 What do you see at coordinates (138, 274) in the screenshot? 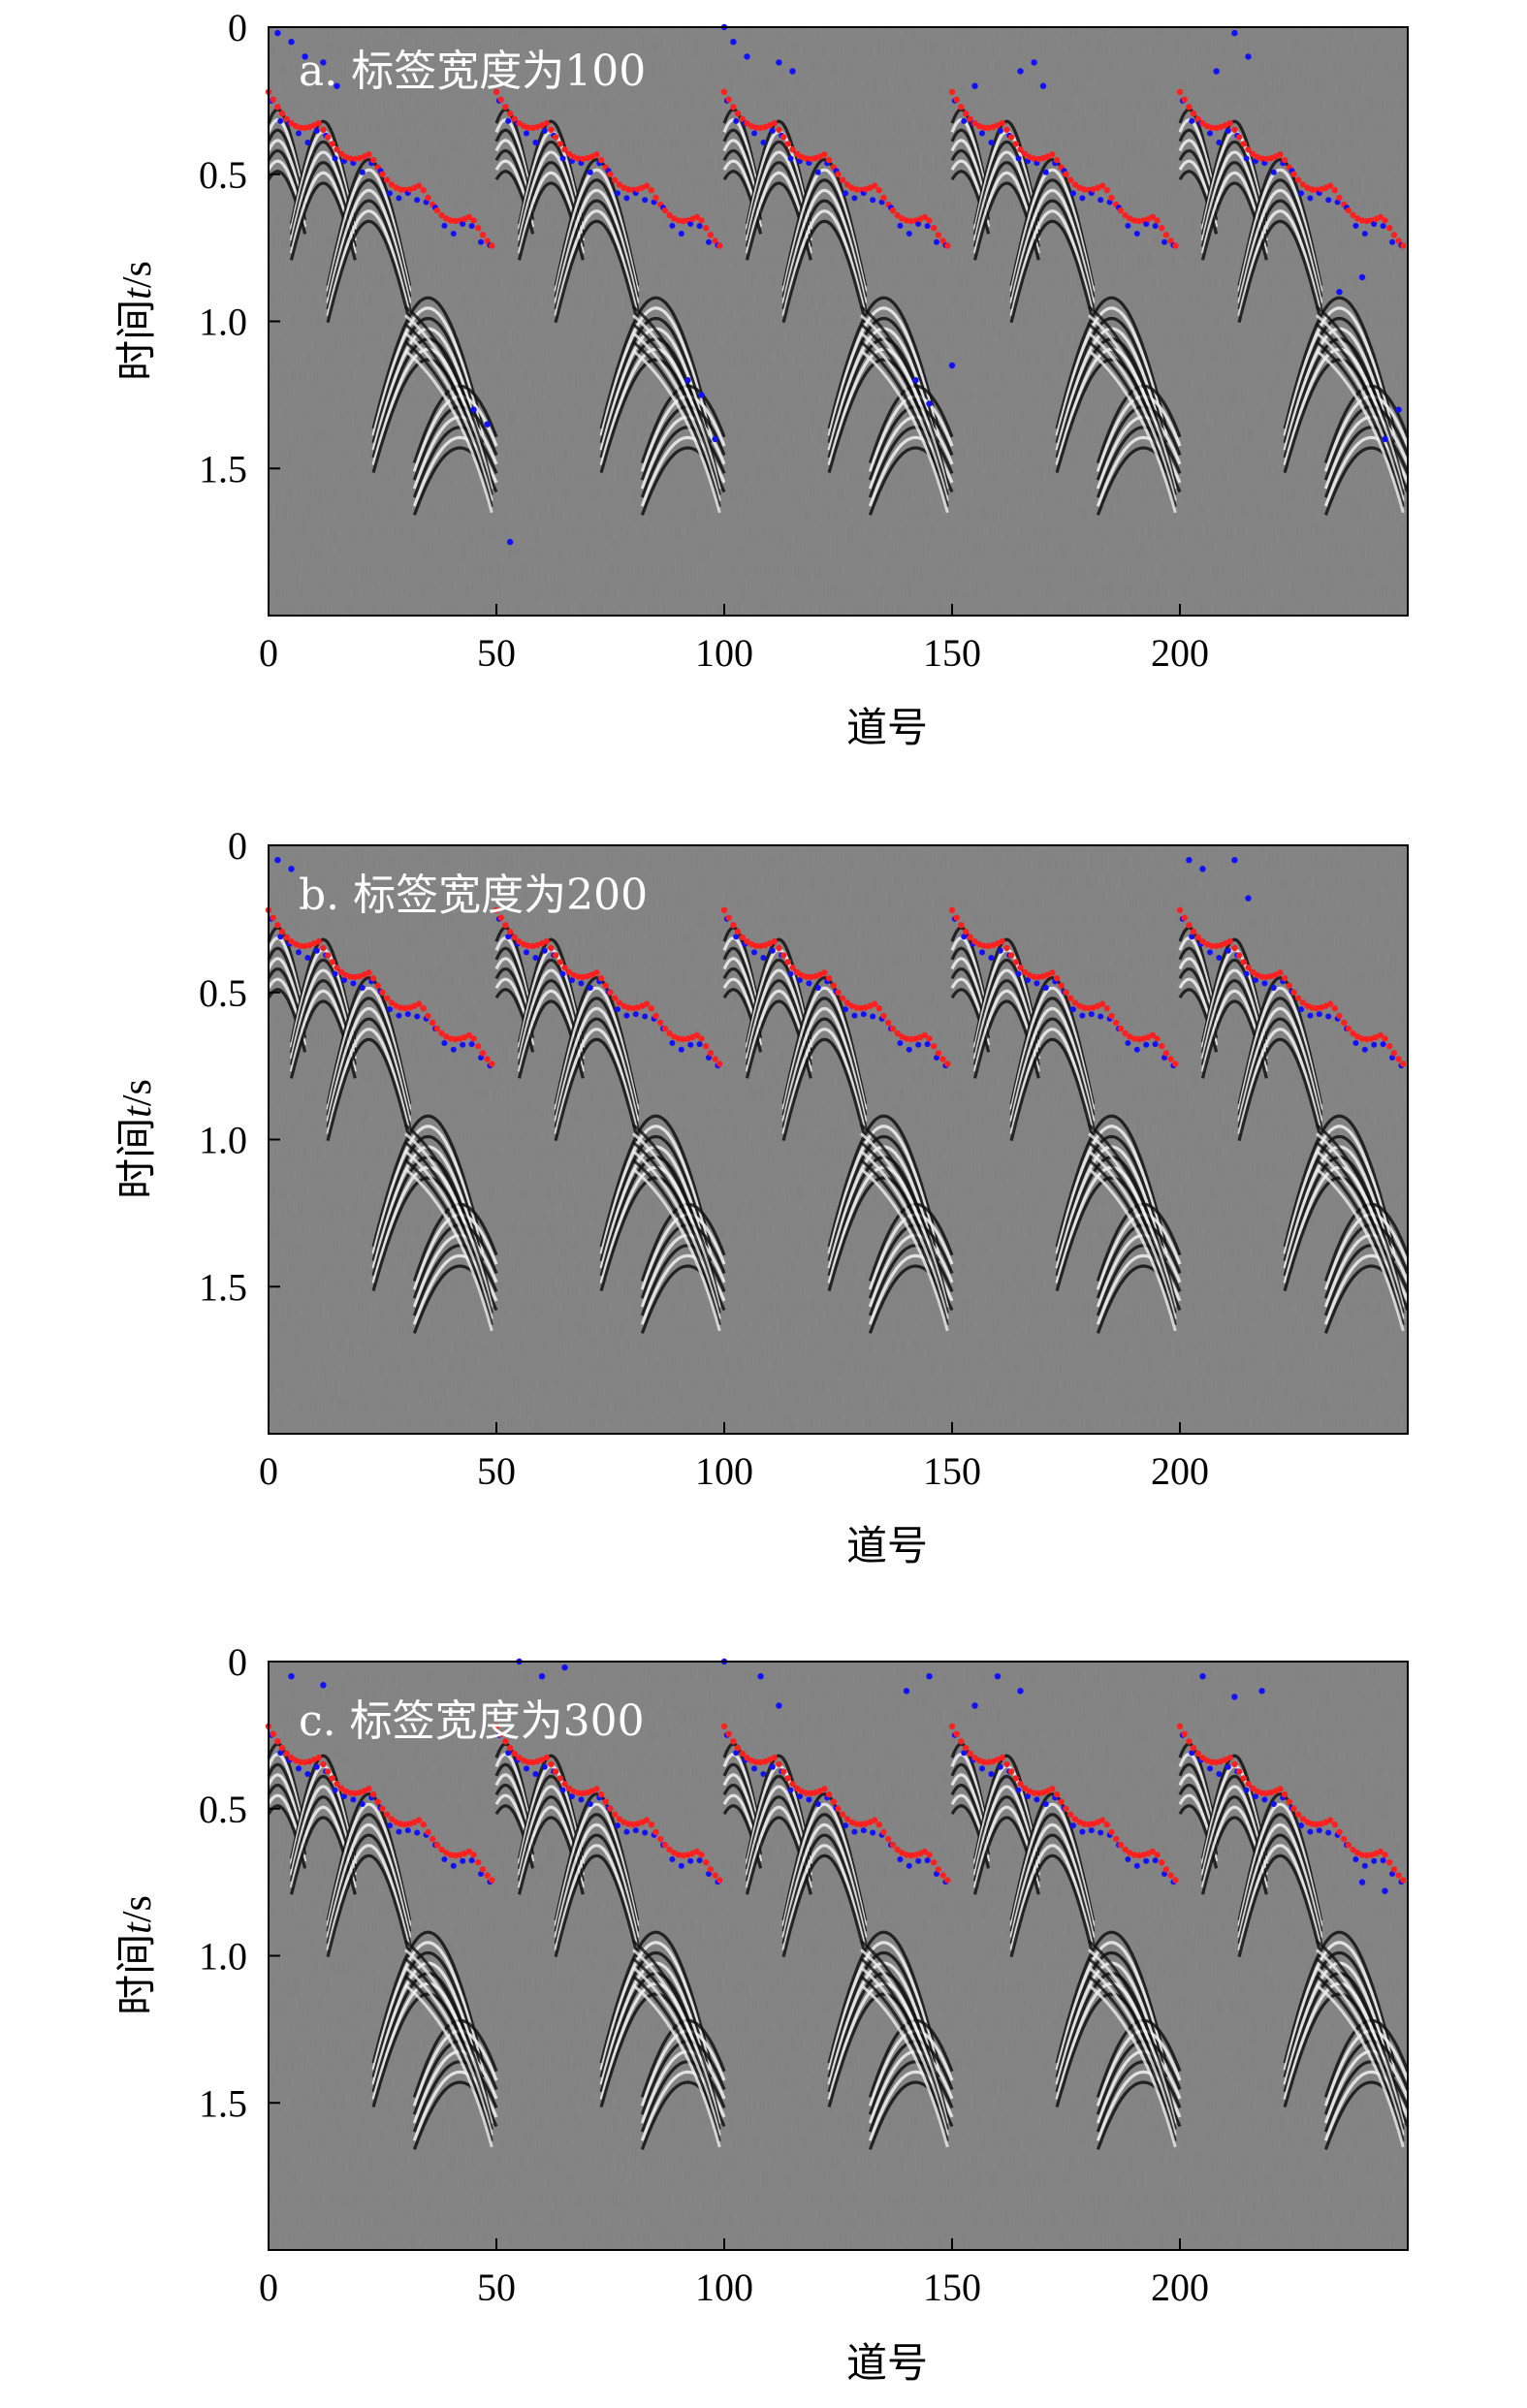
I see `y-axis-title-unit: /s` at bounding box center [138, 274].